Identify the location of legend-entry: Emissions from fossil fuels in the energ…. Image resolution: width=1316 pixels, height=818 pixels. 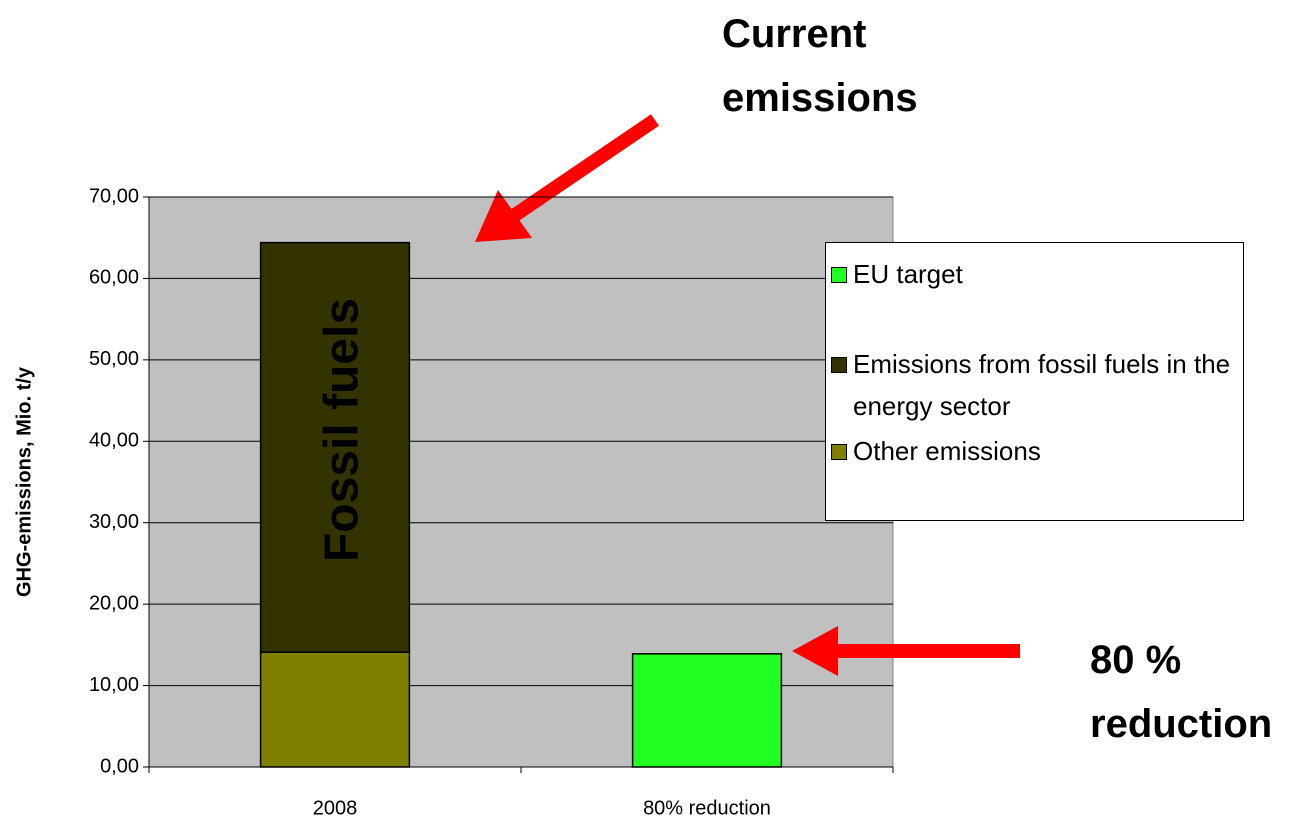
(1032, 385).